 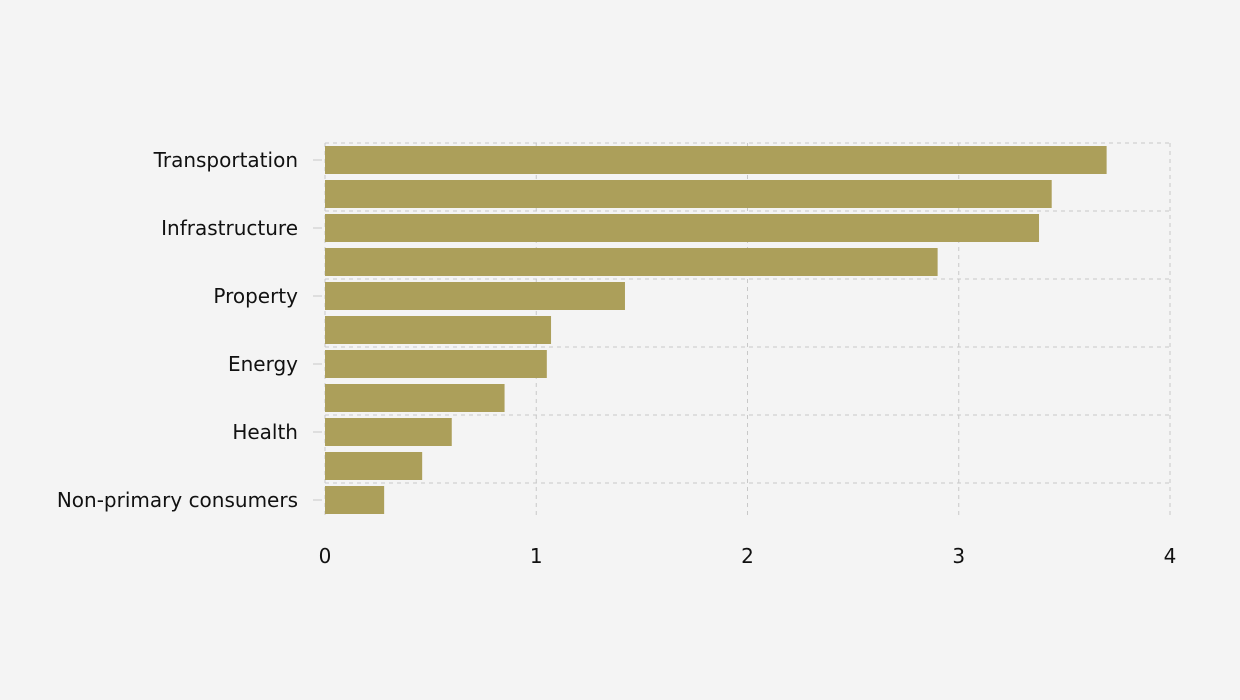 I want to click on y-tick-label: Infrastructure, so click(x=229, y=228).